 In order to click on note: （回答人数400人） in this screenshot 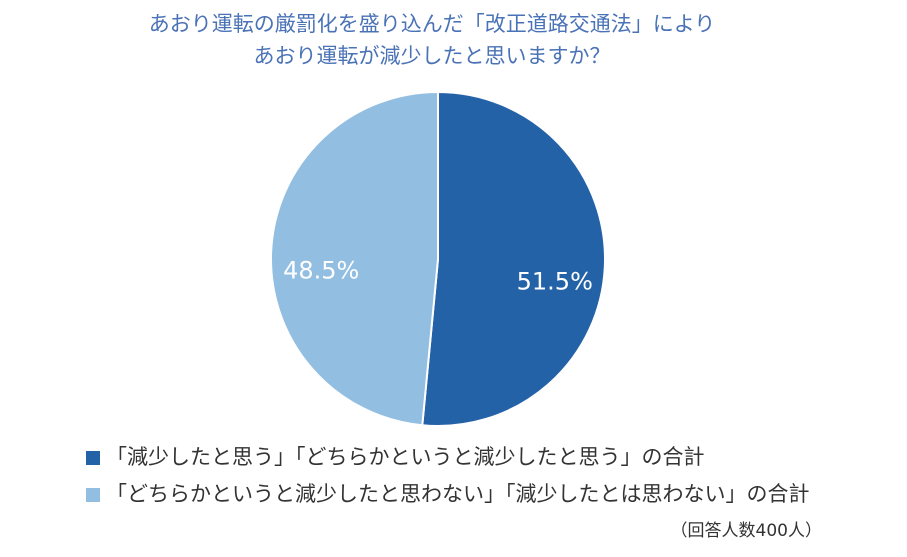, I will do `click(746, 531)`.